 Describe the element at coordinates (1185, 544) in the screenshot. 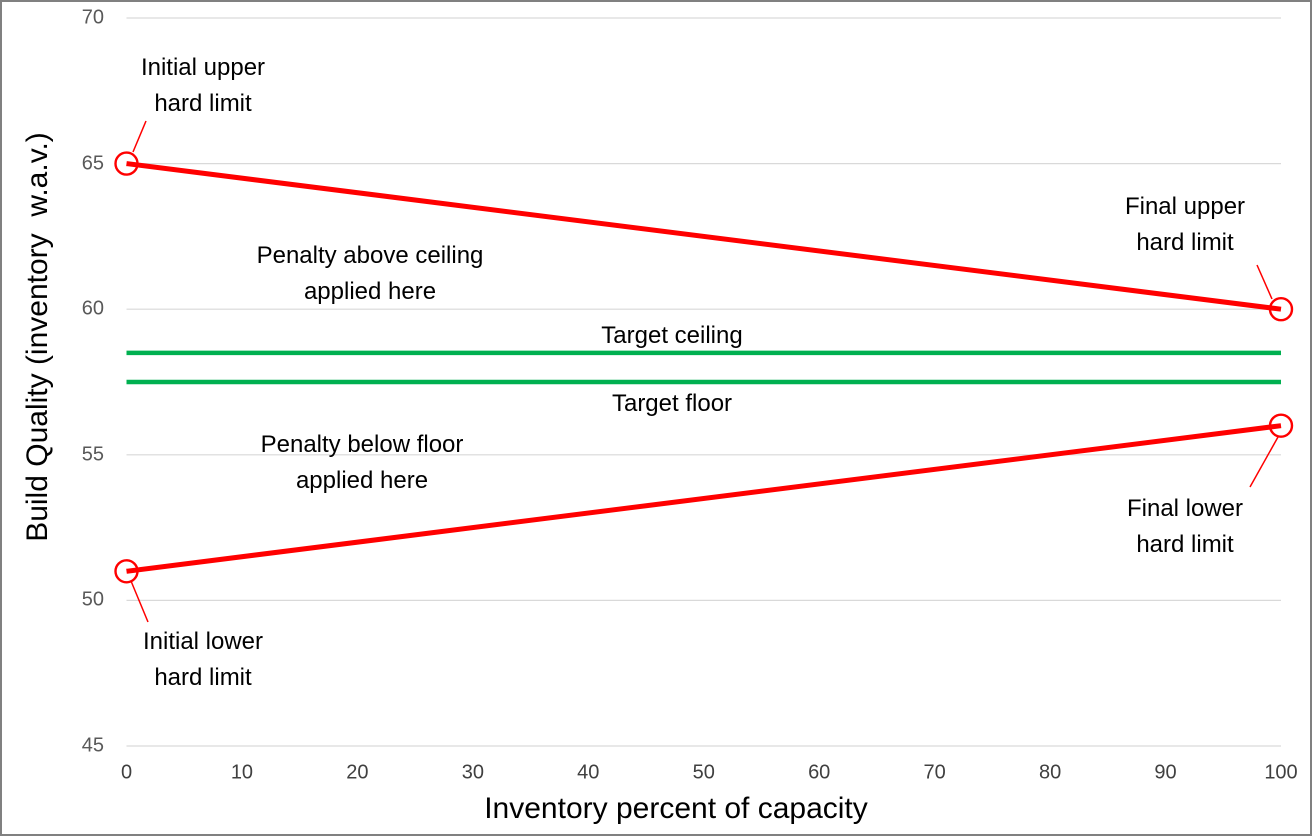

I see `annotation-final-lower-hard-limit-line-2: hard limit` at that location.